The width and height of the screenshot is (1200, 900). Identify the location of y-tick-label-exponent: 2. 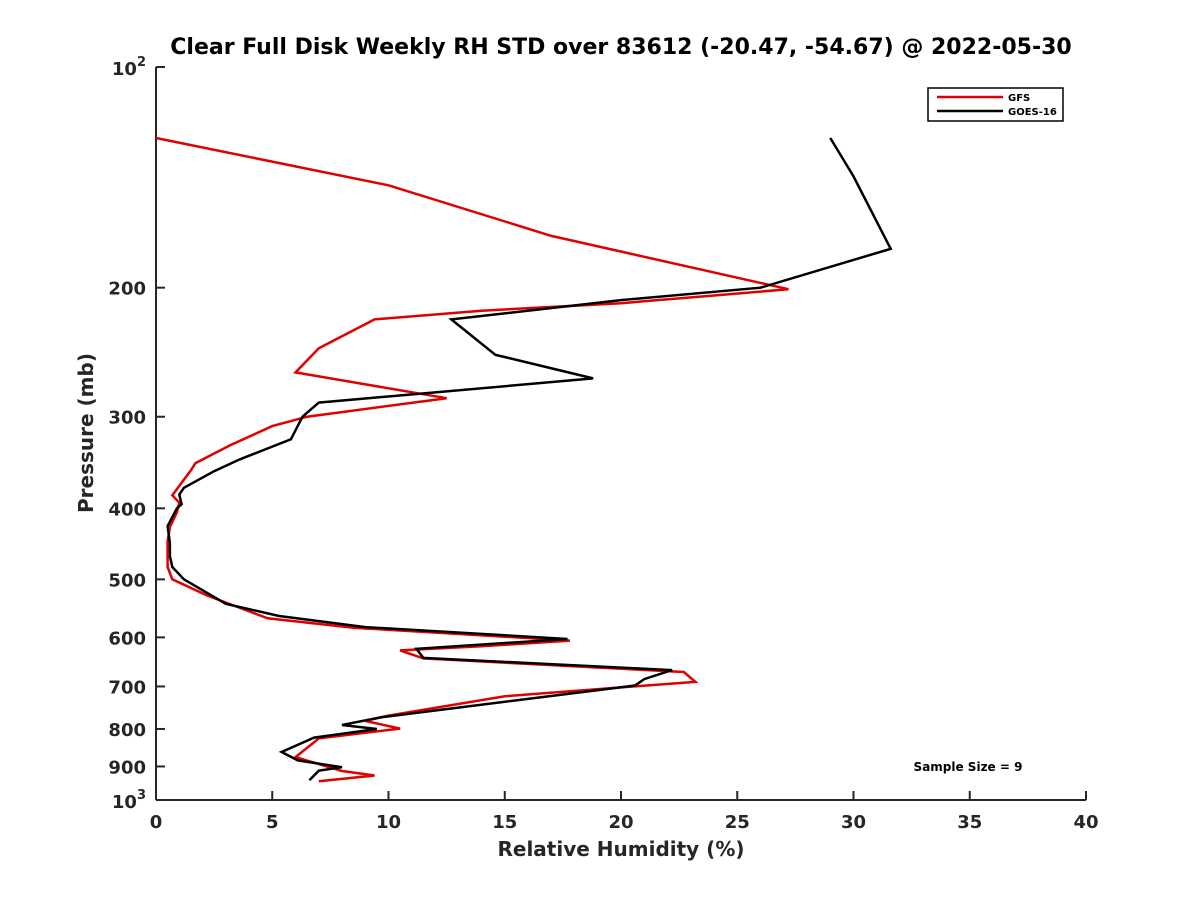
(141, 62).